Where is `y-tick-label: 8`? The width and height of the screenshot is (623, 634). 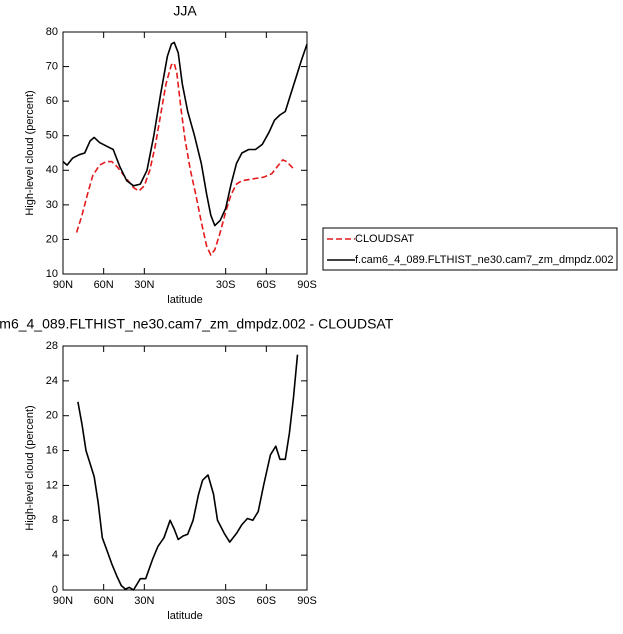 y-tick-label: 8 is located at coordinates (55, 520).